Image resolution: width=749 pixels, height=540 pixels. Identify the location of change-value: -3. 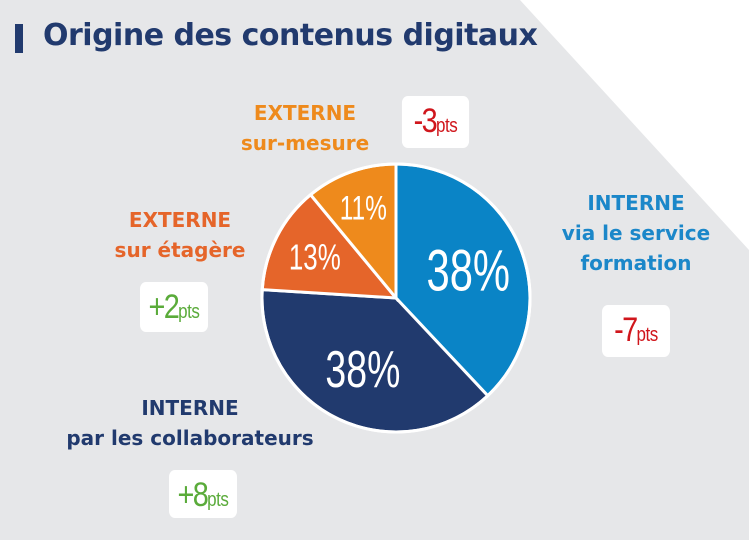
(425, 121).